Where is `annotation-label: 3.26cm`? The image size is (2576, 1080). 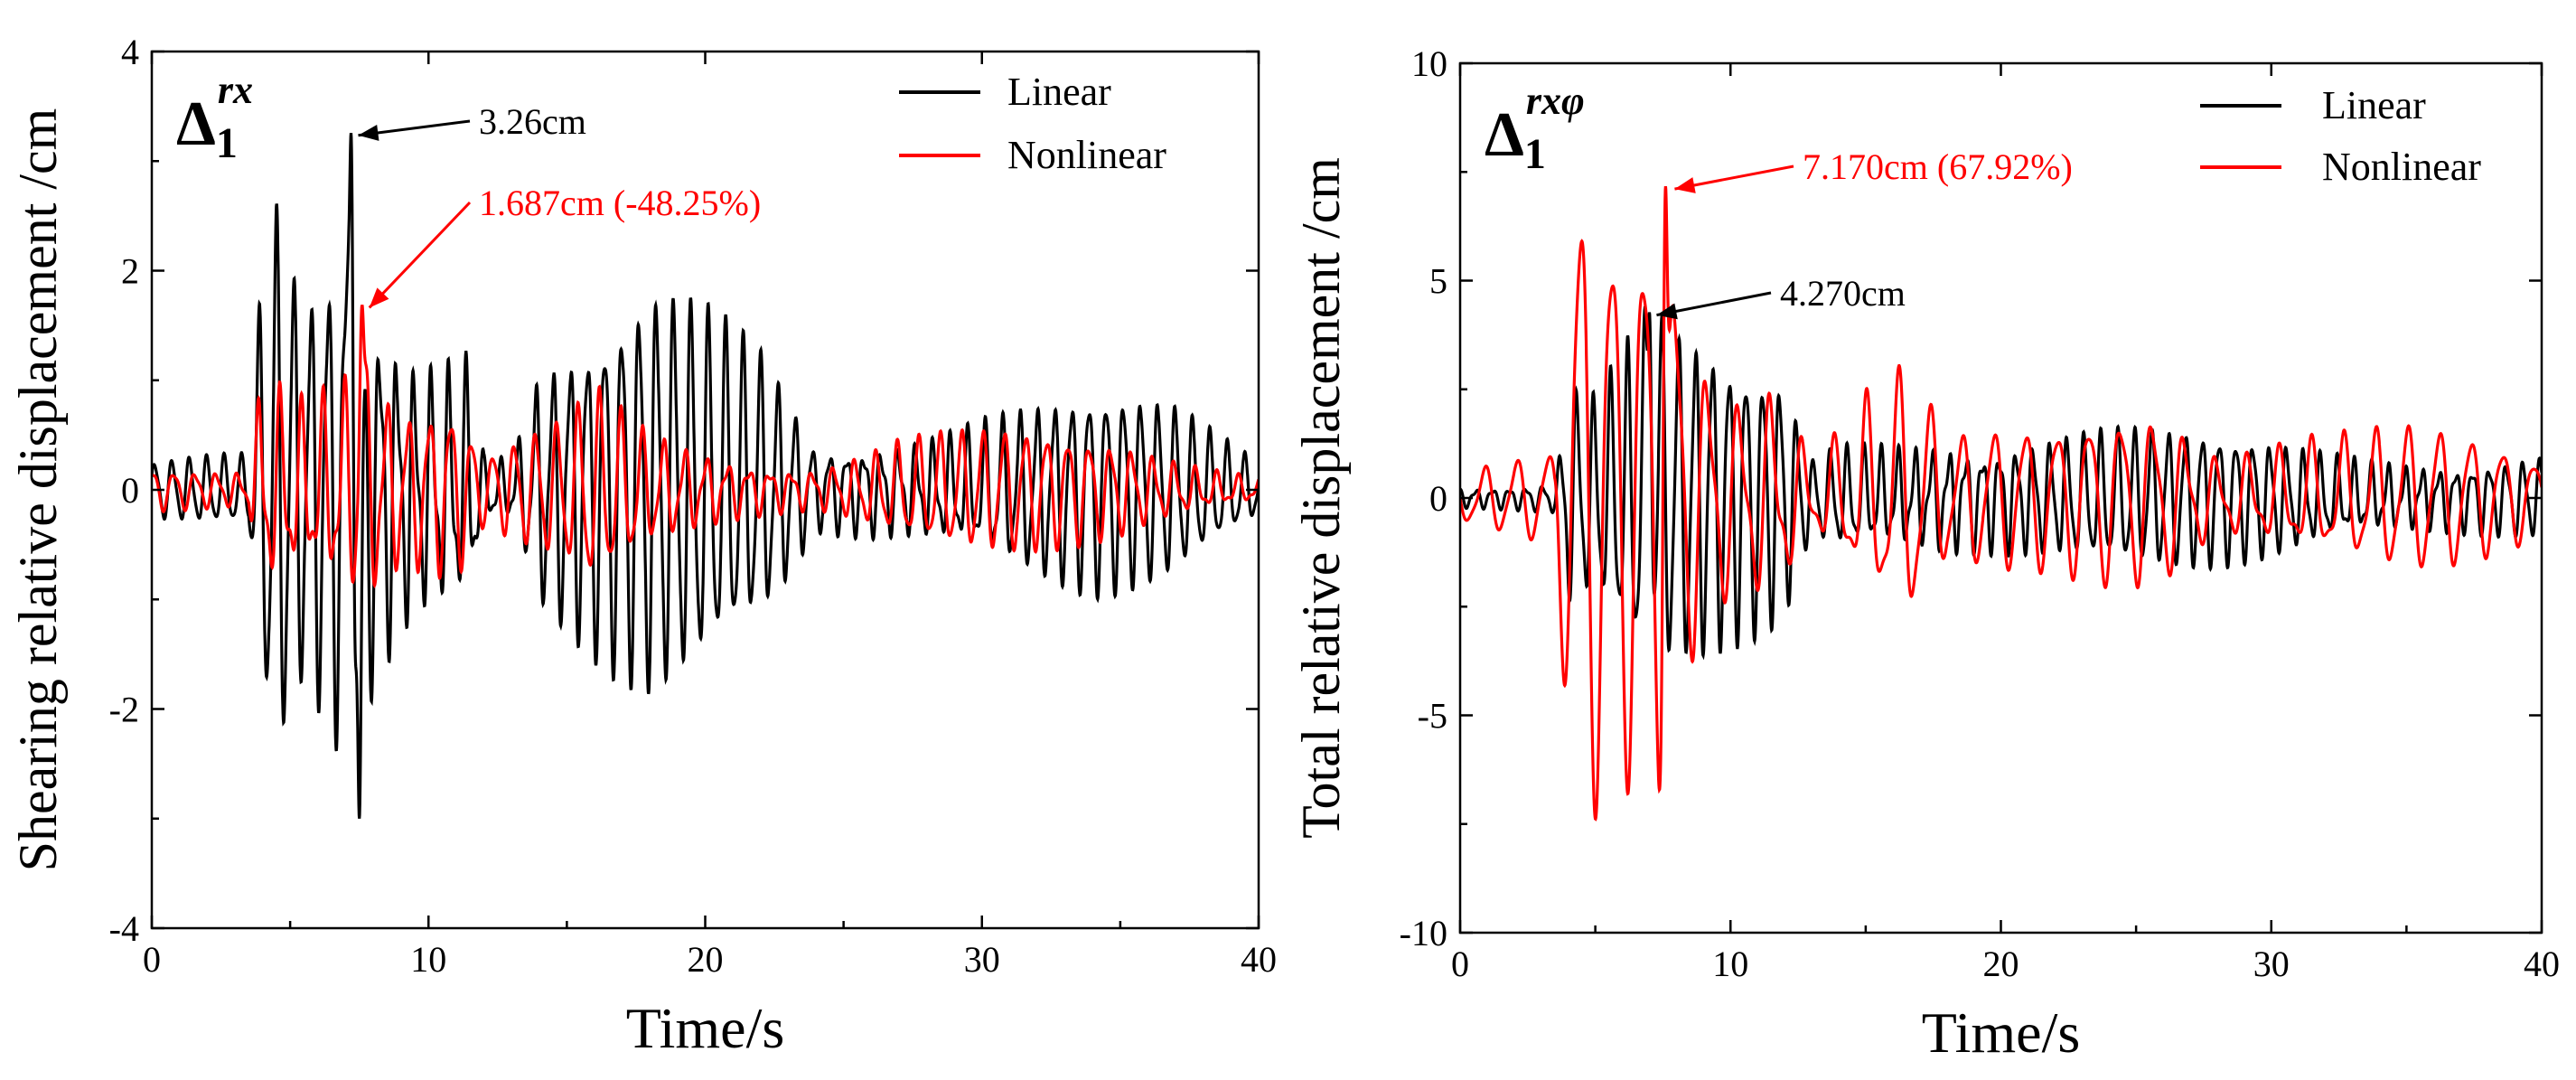 annotation-label: 3.26cm is located at coordinates (532, 121).